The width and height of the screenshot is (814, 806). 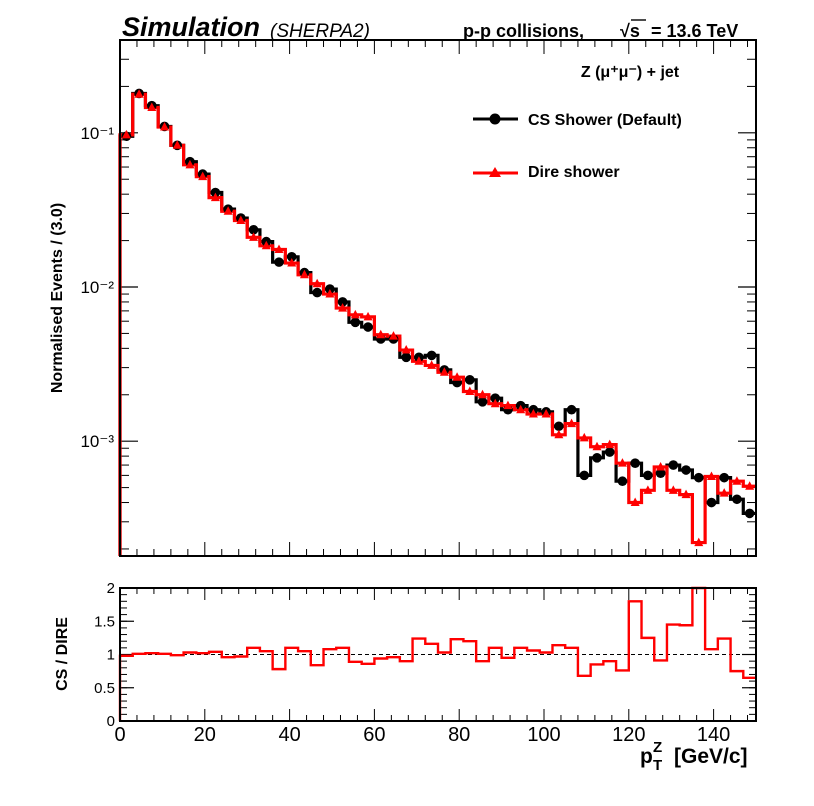 What do you see at coordinates (628, 735) in the screenshot?
I see `ratio-x-tick-label: 120` at bounding box center [628, 735].